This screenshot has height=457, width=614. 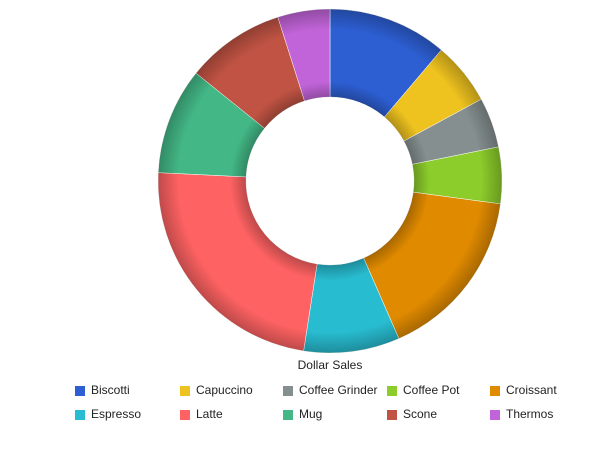 What do you see at coordinates (330, 365) in the screenshot?
I see `chart-title: Dollar Sales` at bounding box center [330, 365].